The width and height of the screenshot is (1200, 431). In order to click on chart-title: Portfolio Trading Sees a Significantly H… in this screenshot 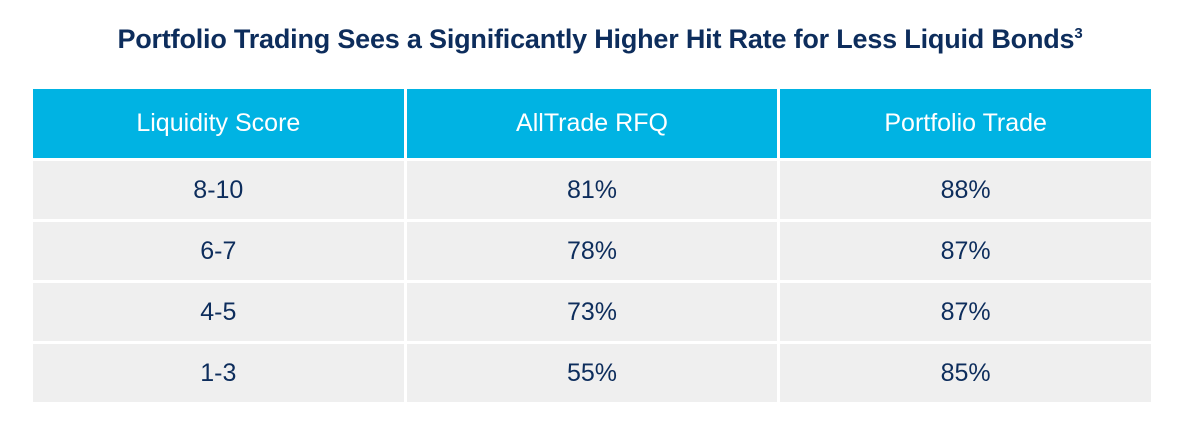, I will do `click(600, 39)`.